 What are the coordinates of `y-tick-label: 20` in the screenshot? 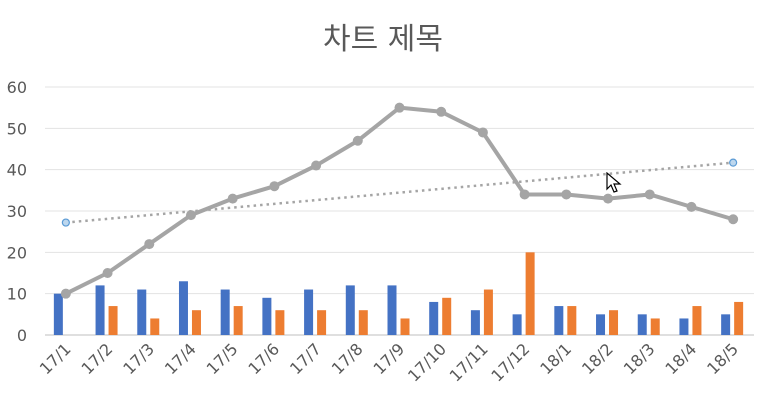 It's located at (17, 252).